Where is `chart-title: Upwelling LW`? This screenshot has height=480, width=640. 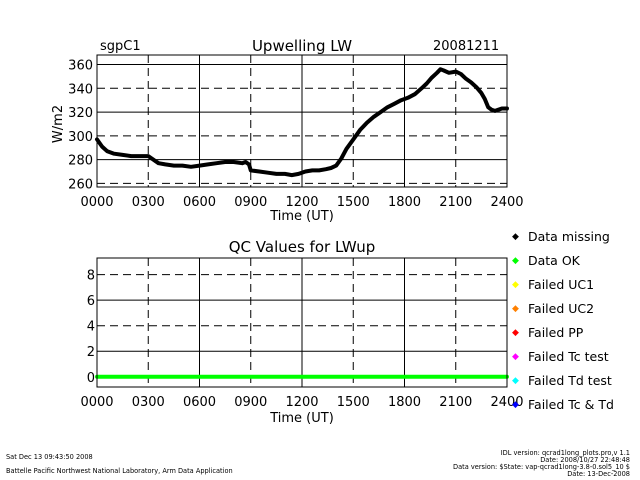 chart-title: Upwelling LW is located at coordinates (302, 46).